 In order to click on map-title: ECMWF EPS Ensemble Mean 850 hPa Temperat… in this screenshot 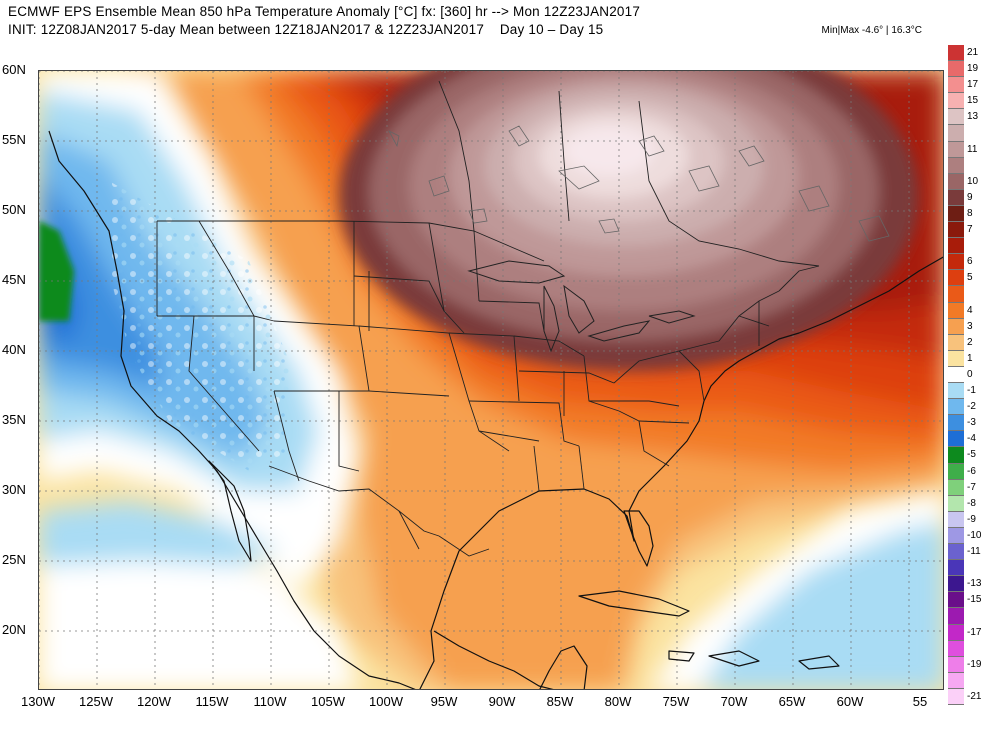, I will do `click(324, 11)`.